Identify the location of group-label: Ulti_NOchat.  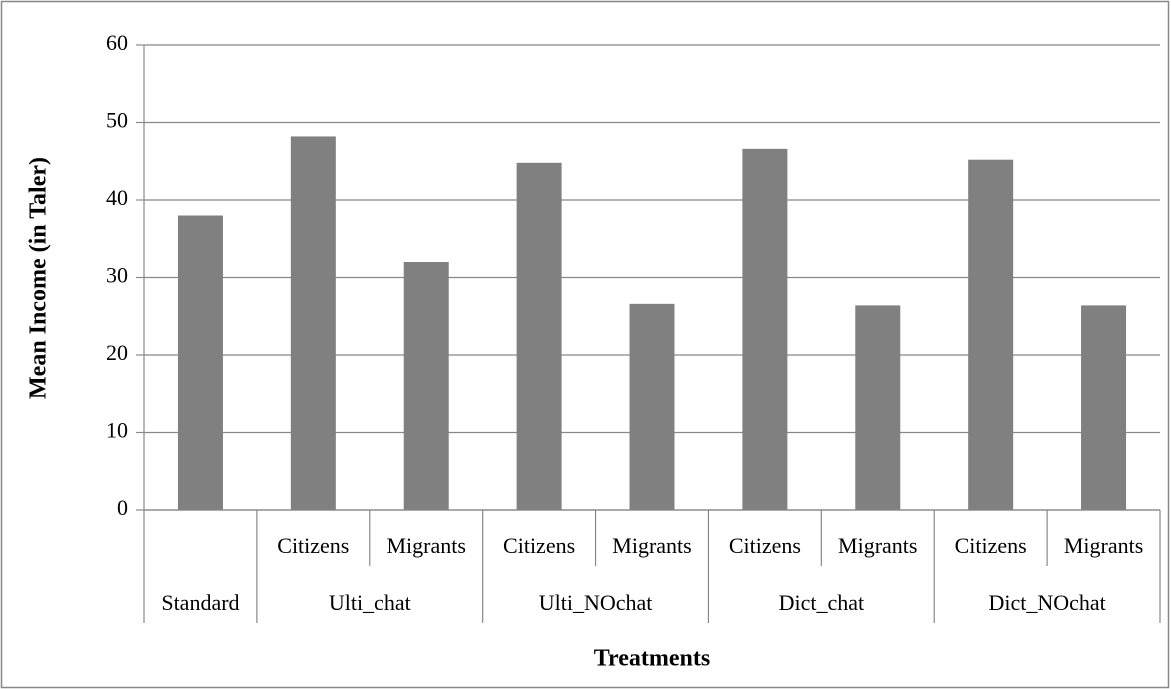
(596, 602).